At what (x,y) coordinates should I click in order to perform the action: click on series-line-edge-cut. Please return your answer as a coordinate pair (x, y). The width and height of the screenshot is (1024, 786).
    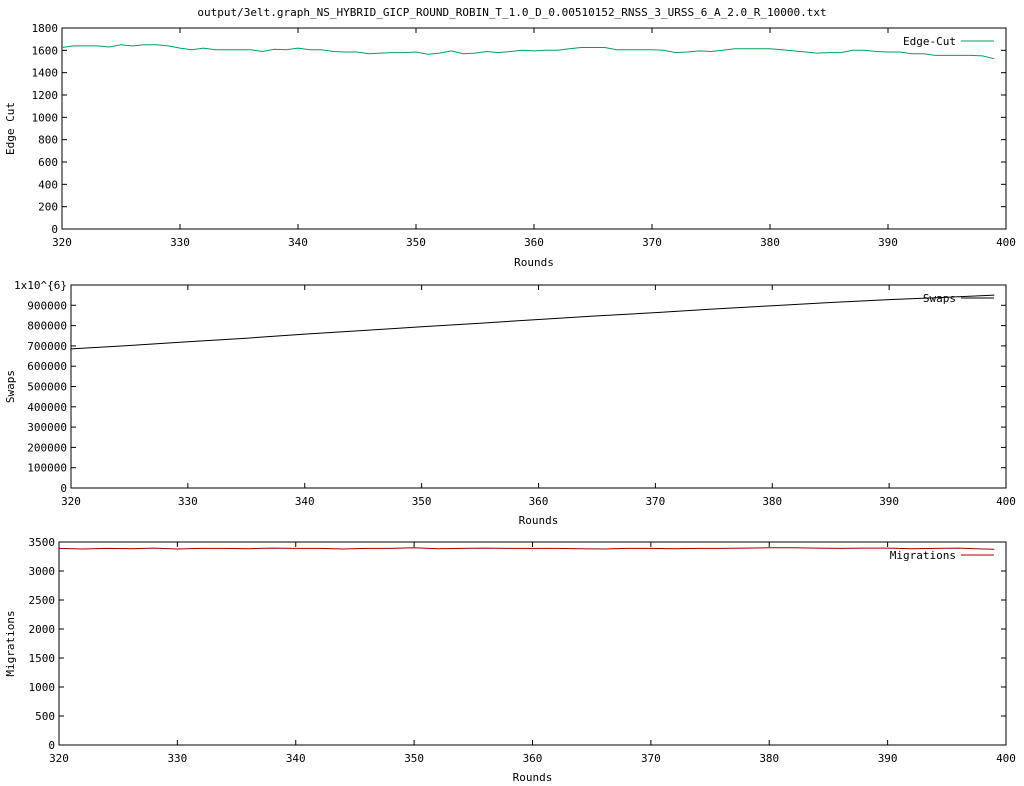
    Looking at the image, I should click on (528, 52).